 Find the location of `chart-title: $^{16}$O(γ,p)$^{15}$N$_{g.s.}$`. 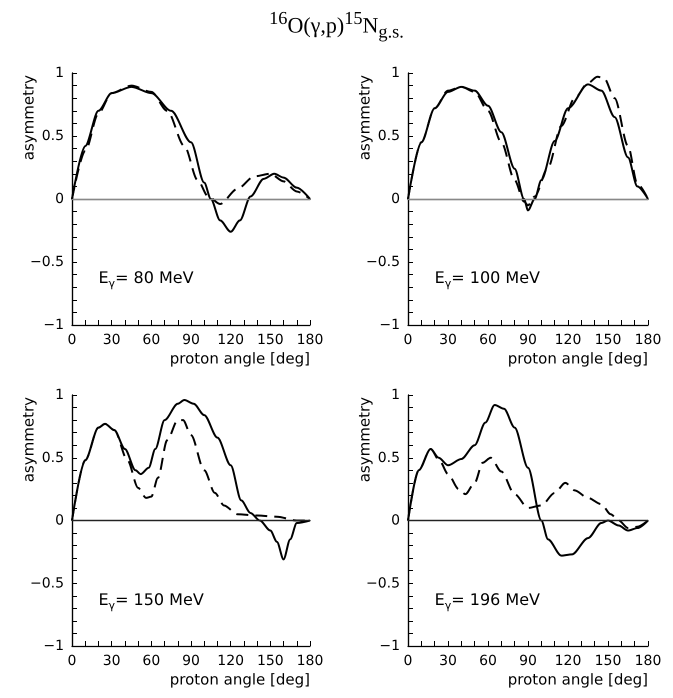

chart-title: $^{16}$O(γ,p)$^{15}$N$_{g.s.}$ is located at coordinates (336, 25).